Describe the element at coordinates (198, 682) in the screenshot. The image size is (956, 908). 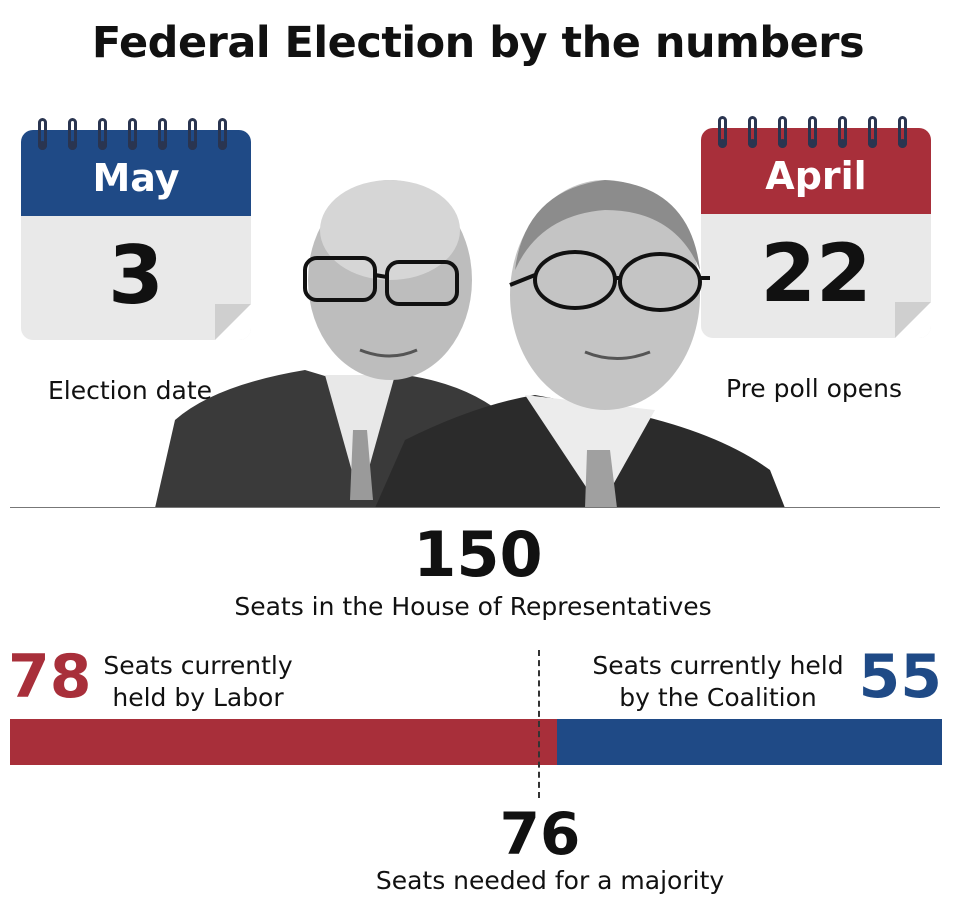
I see `labor-seats-label: Seats currently held by Labor` at that location.